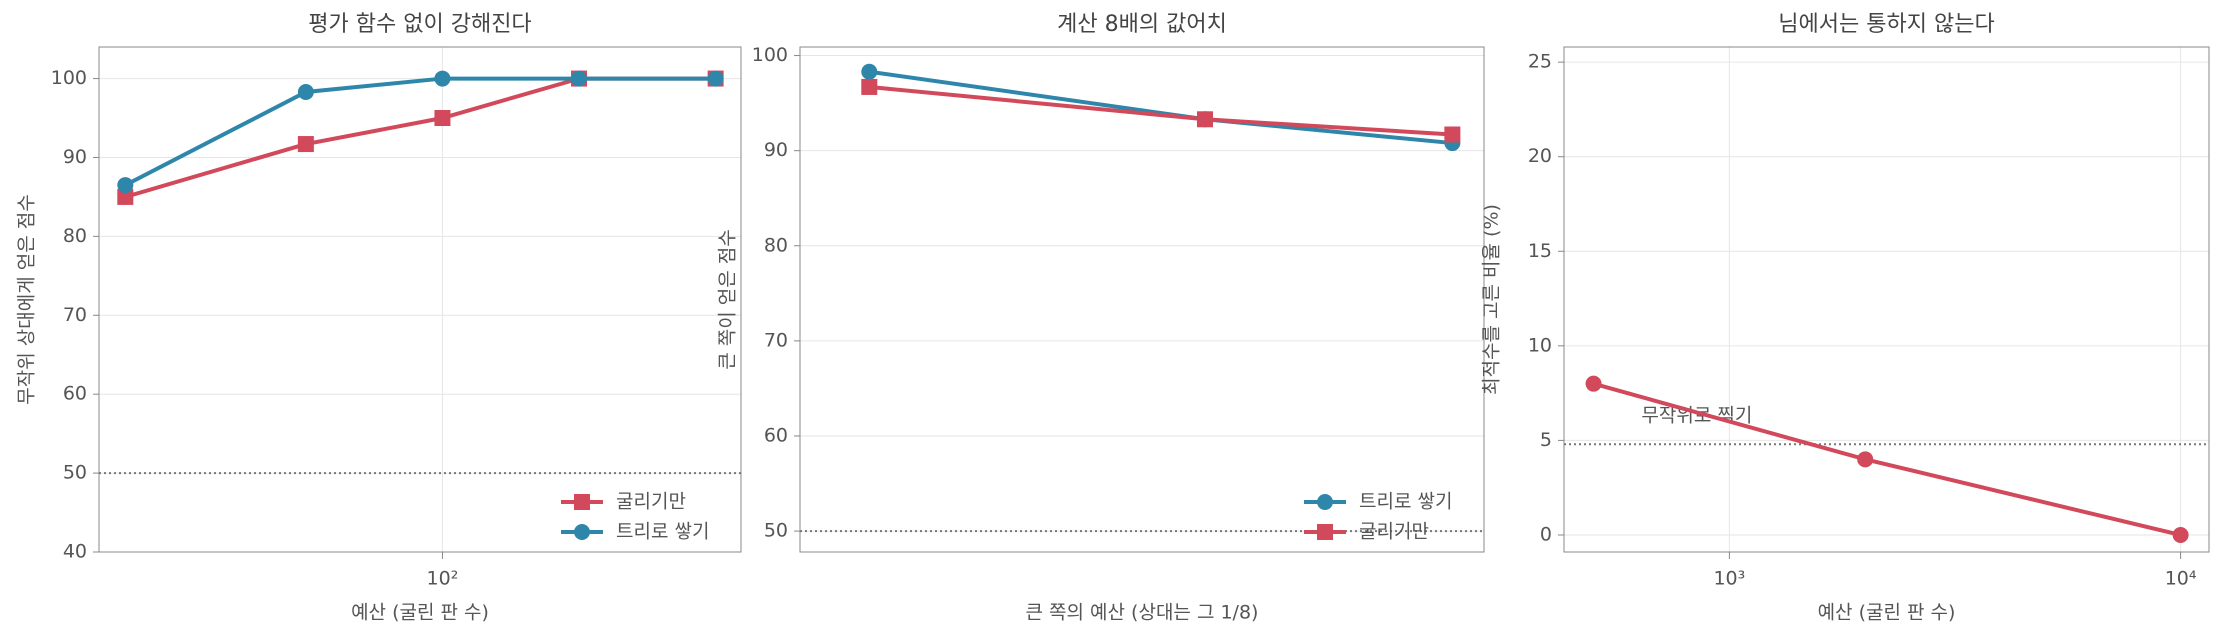 This screenshot has height=642, width=2226. Describe the element at coordinates (1540, 156) in the screenshot. I see `y-tick-label: 20` at that location.